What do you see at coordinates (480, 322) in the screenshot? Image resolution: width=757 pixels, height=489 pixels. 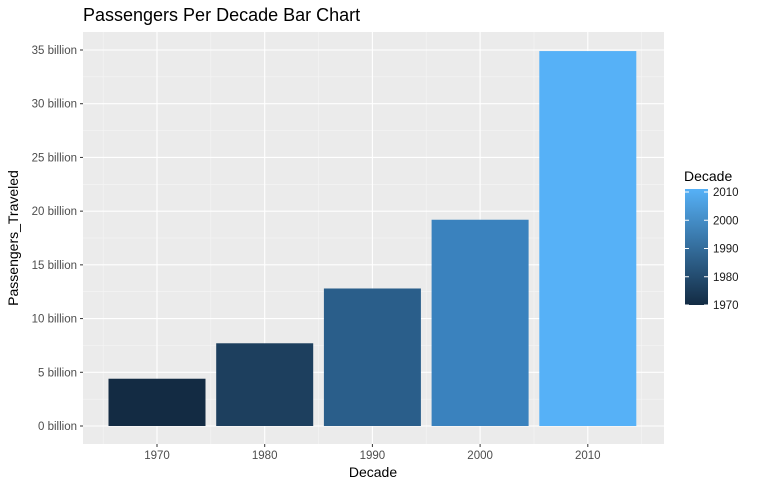 I see `bar-2000` at bounding box center [480, 322].